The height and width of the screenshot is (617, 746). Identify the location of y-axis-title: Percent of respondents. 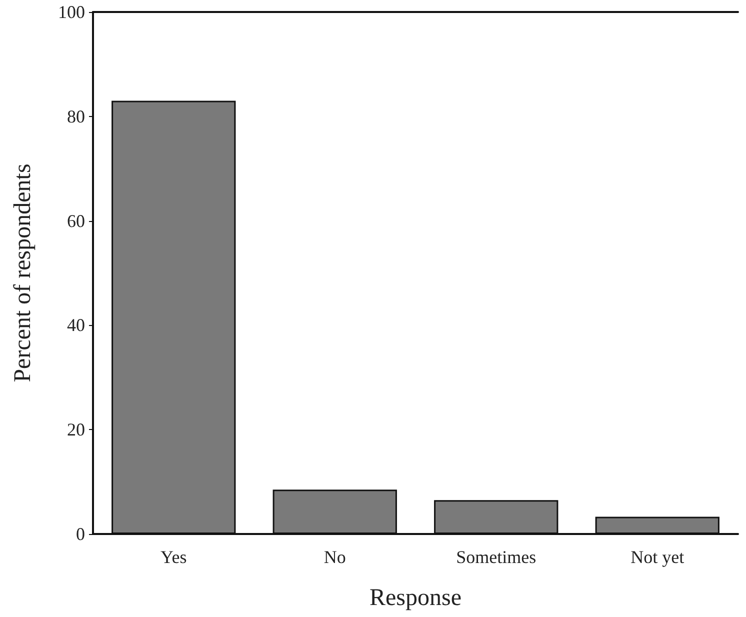
(23, 273).